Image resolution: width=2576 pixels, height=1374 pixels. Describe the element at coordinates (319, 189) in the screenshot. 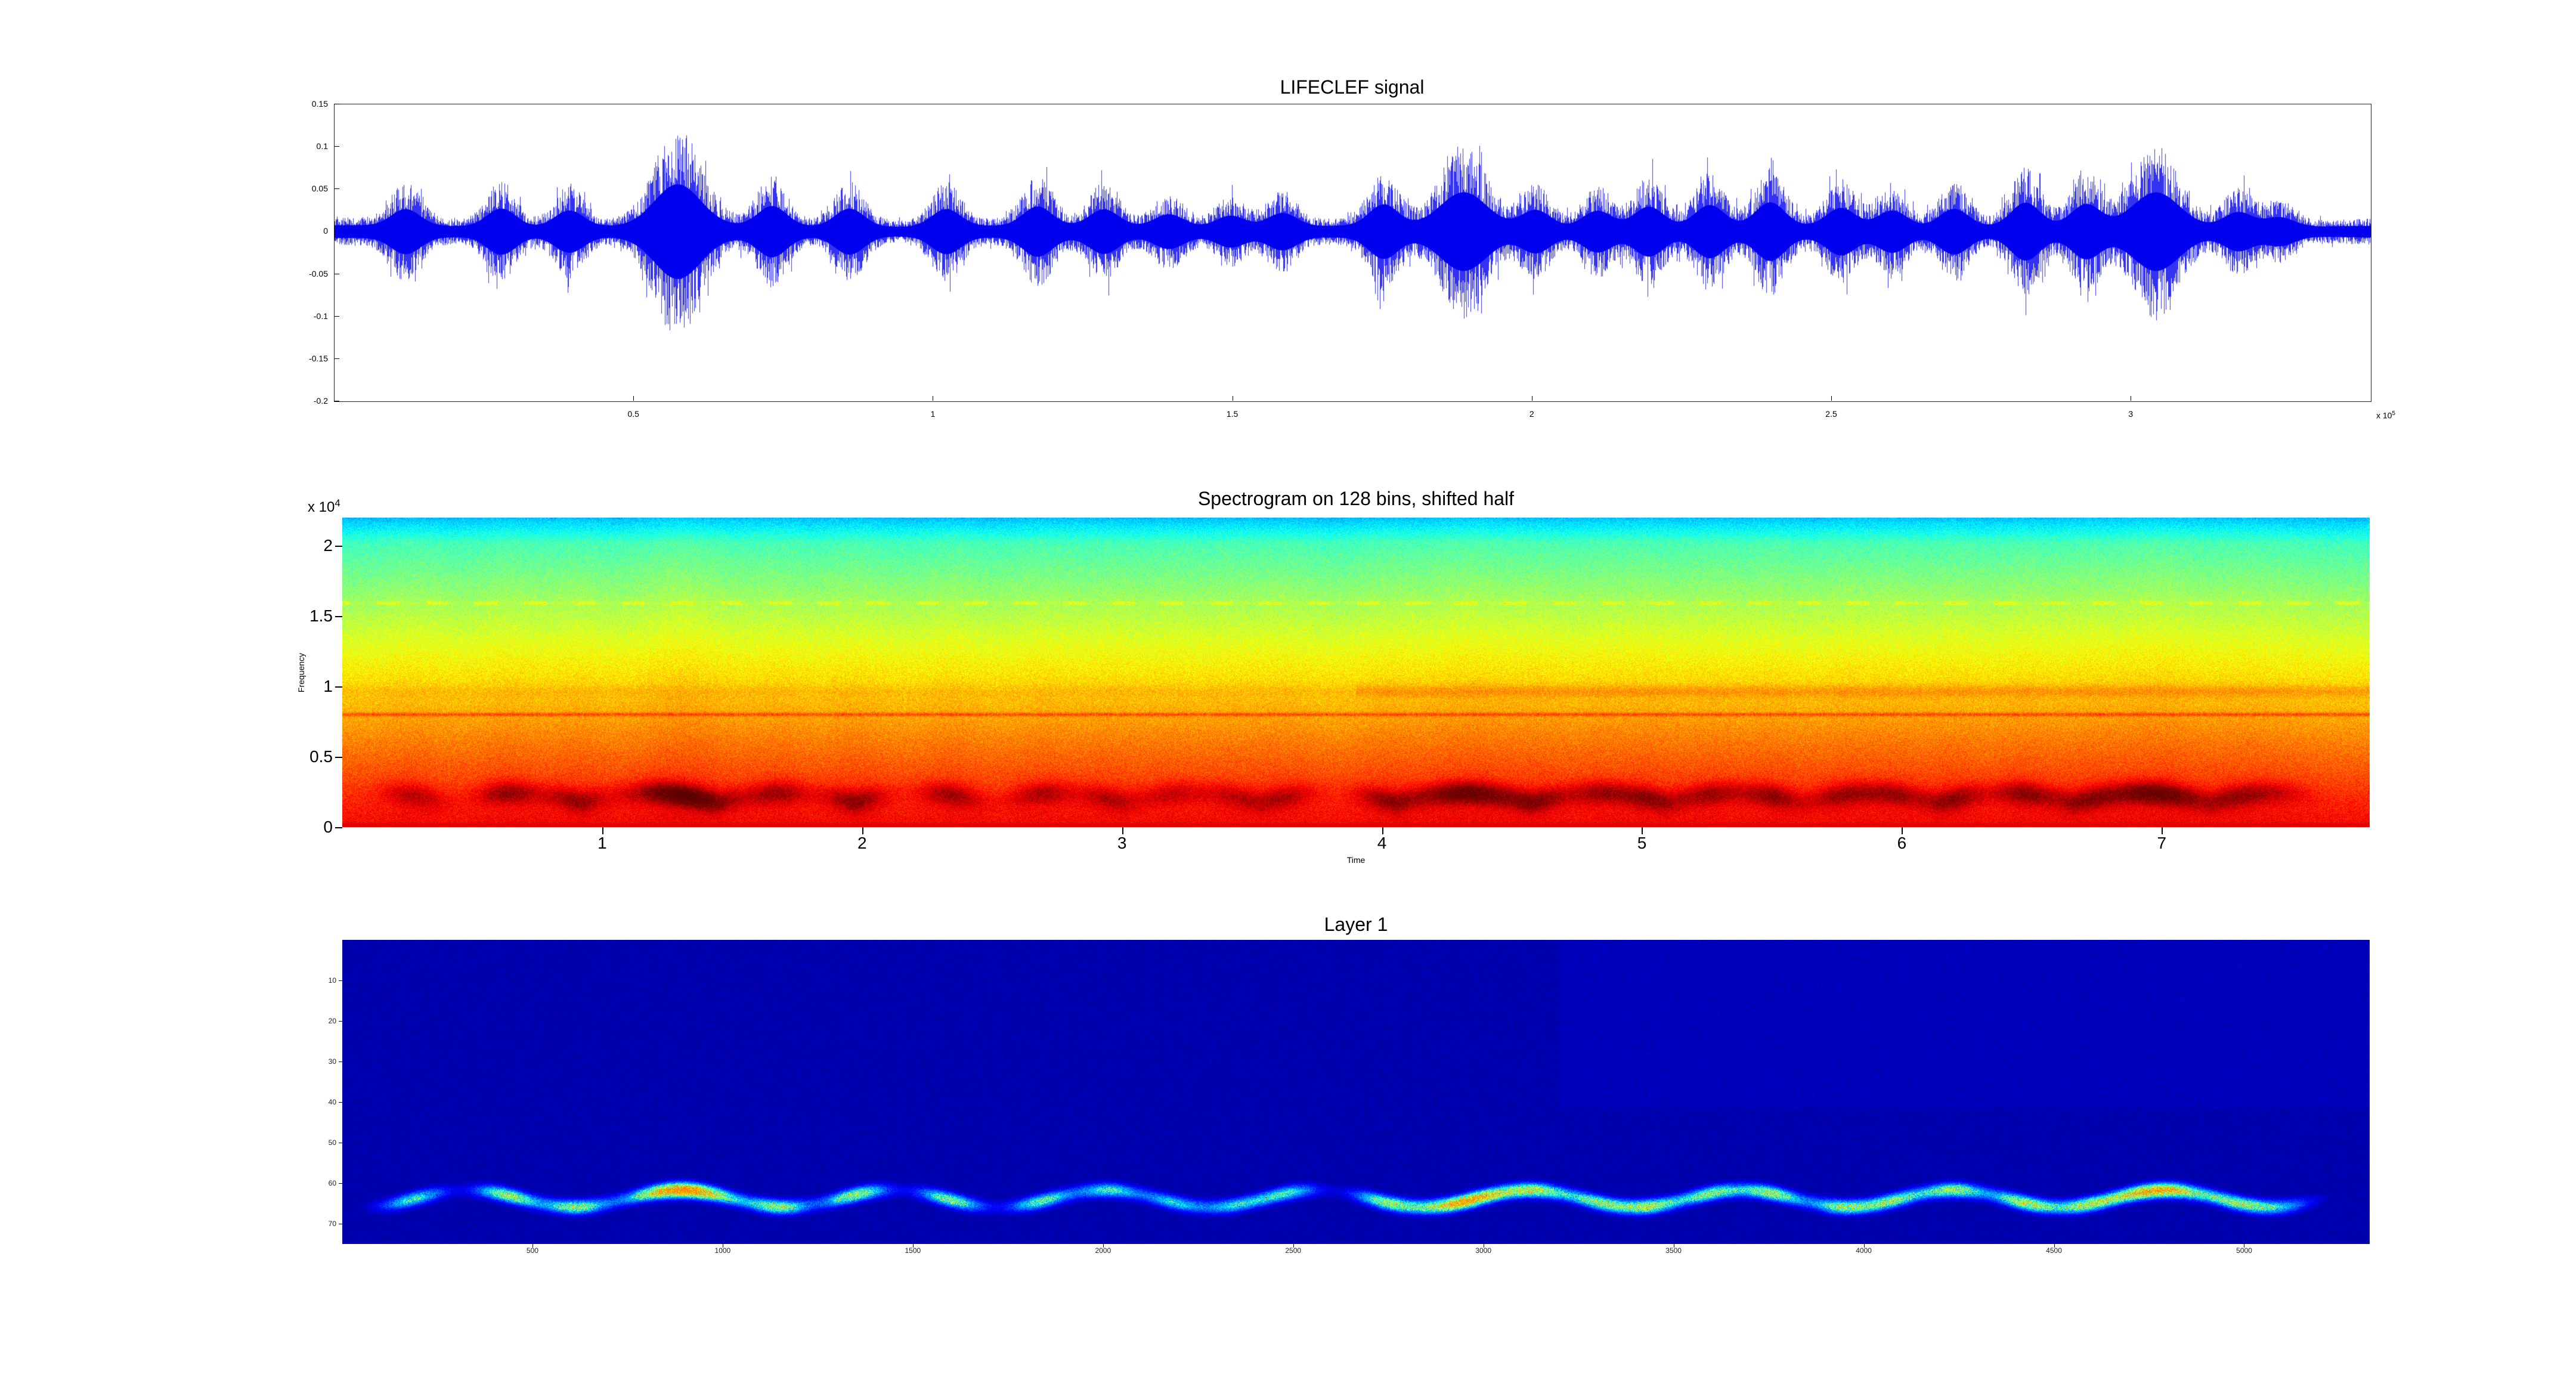

I see `signal-y-tick: 0.05` at that location.